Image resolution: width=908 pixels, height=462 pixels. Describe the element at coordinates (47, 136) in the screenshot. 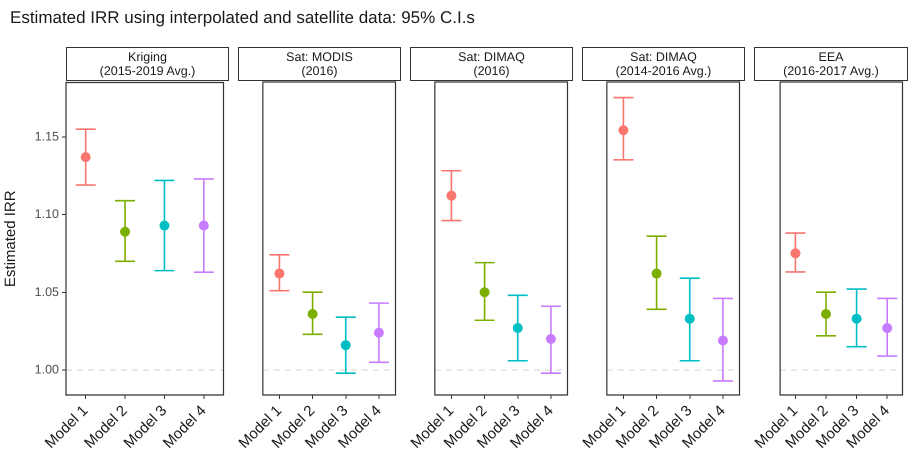

I see `y-tick-label: 1.15` at that location.